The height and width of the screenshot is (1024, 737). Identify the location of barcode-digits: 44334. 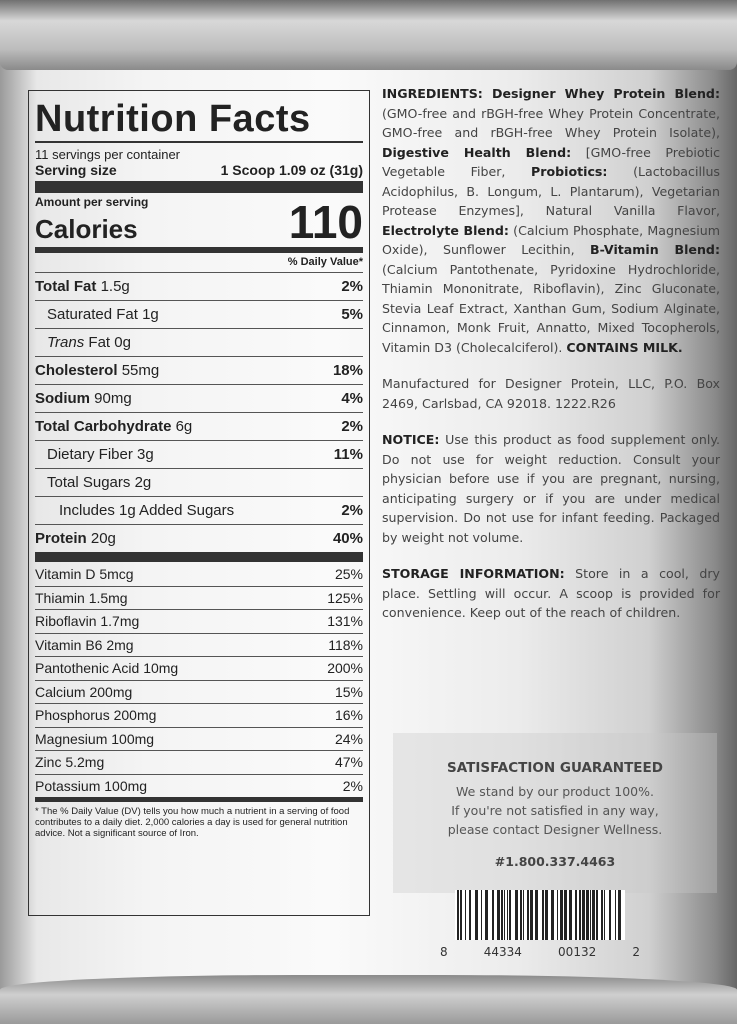
(502, 952).